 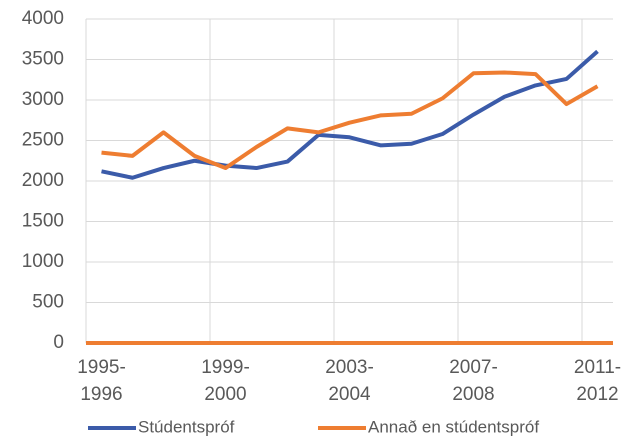 What do you see at coordinates (43, 140) in the screenshot?
I see `y-tick-label: 2500` at bounding box center [43, 140].